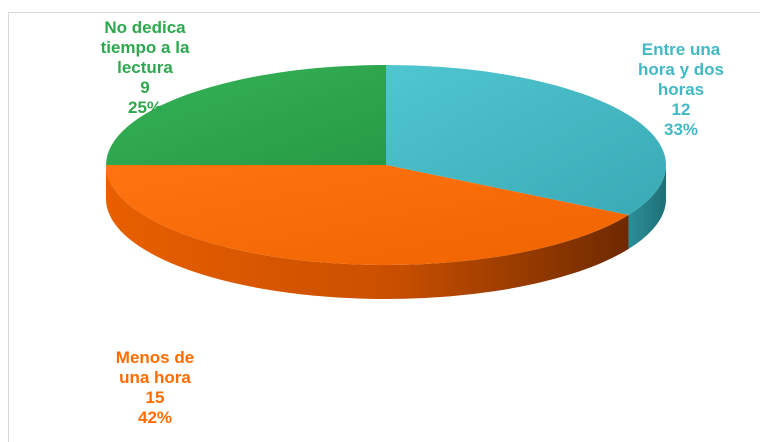 This screenshot has height=442, width=761. What do you see at coordinates (681, 49) in the screenshot?
I see `data-label-line: Entre una` at bounding box center [681, 49].